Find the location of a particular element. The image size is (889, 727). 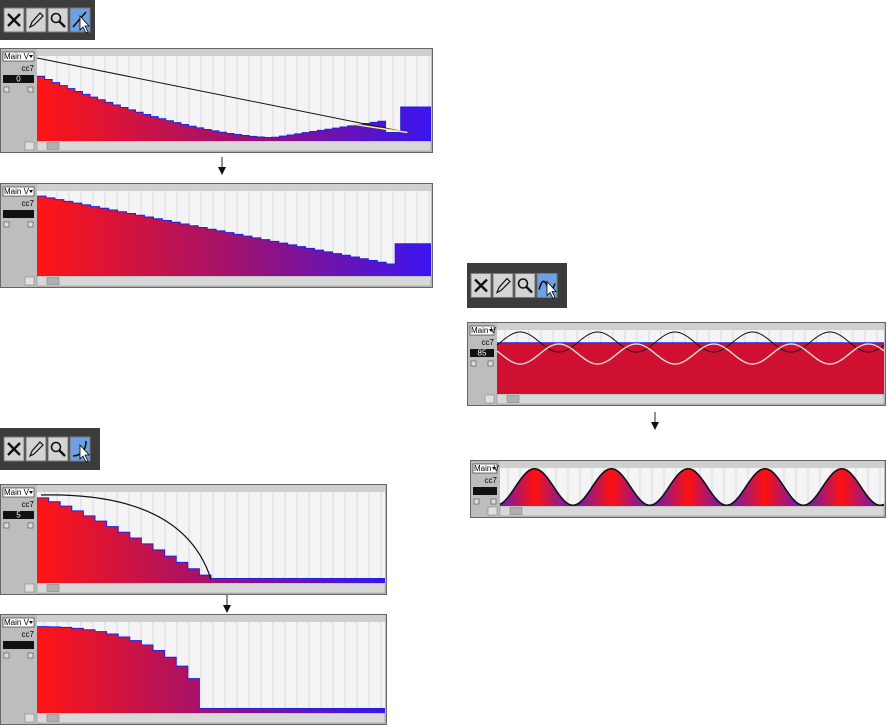

toolbar is located at coordinates (50, 449).